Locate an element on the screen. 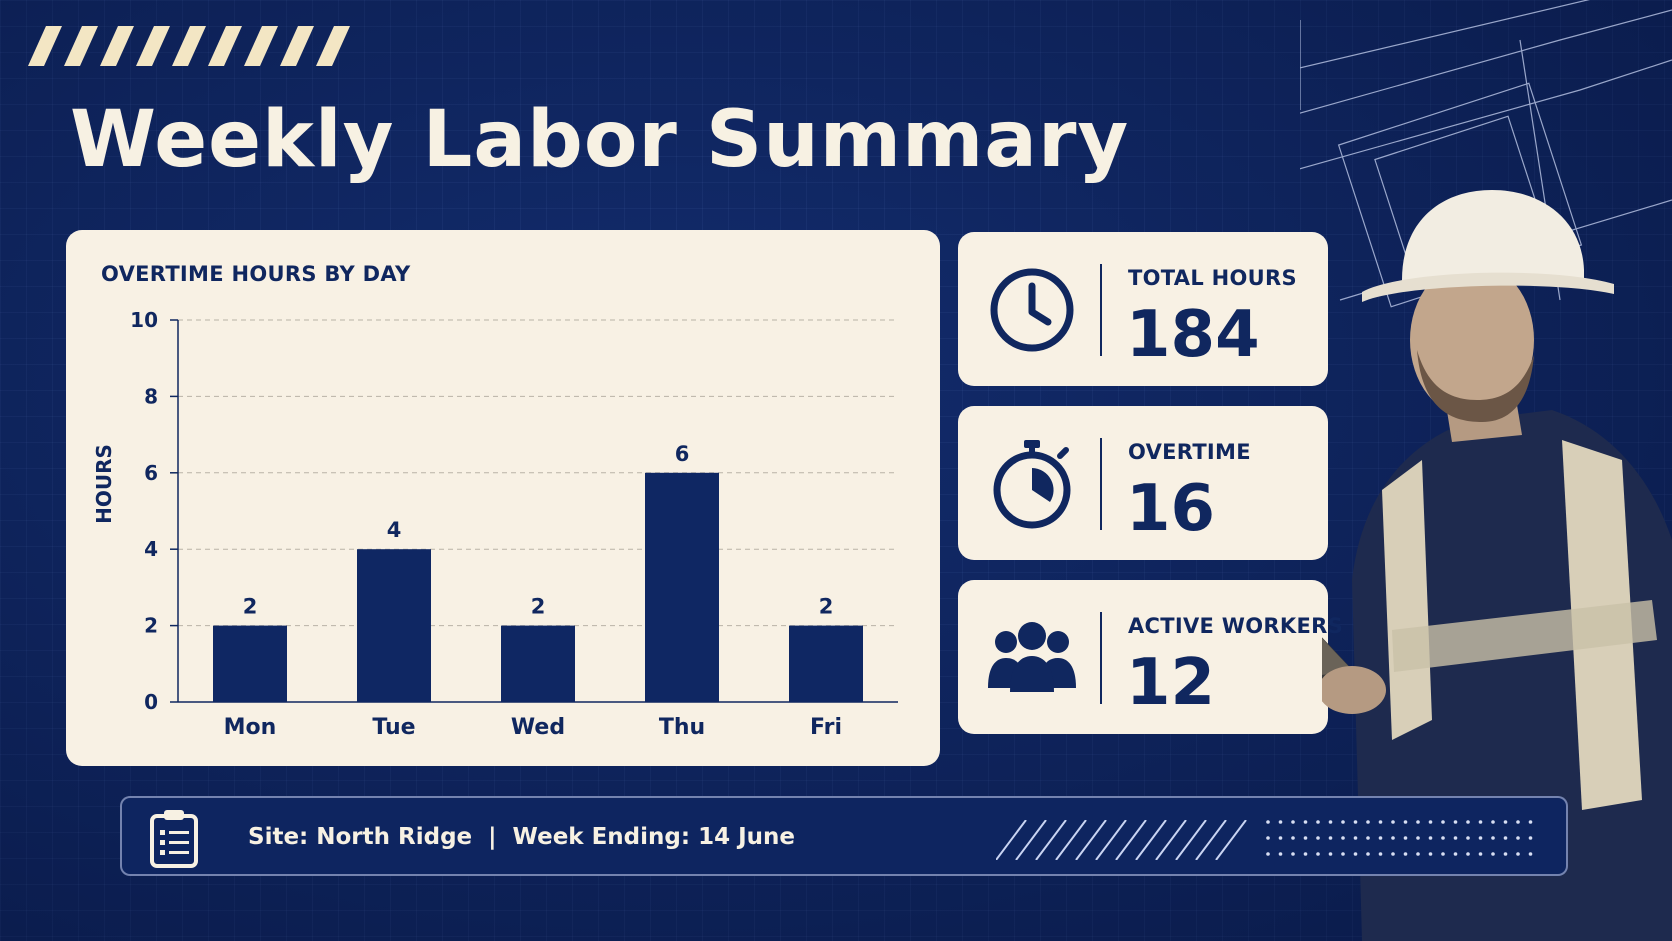 The width and height of the screenshot is (1672, 941). hazard-stripes is located at coordinates (189, 46).